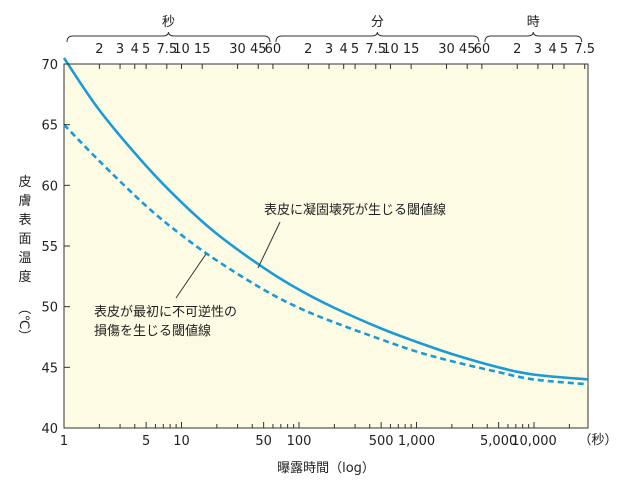  Describe the element at coordinates (24, 220) in the screenshot. I see `y-axis-title-char: 表` at that location.